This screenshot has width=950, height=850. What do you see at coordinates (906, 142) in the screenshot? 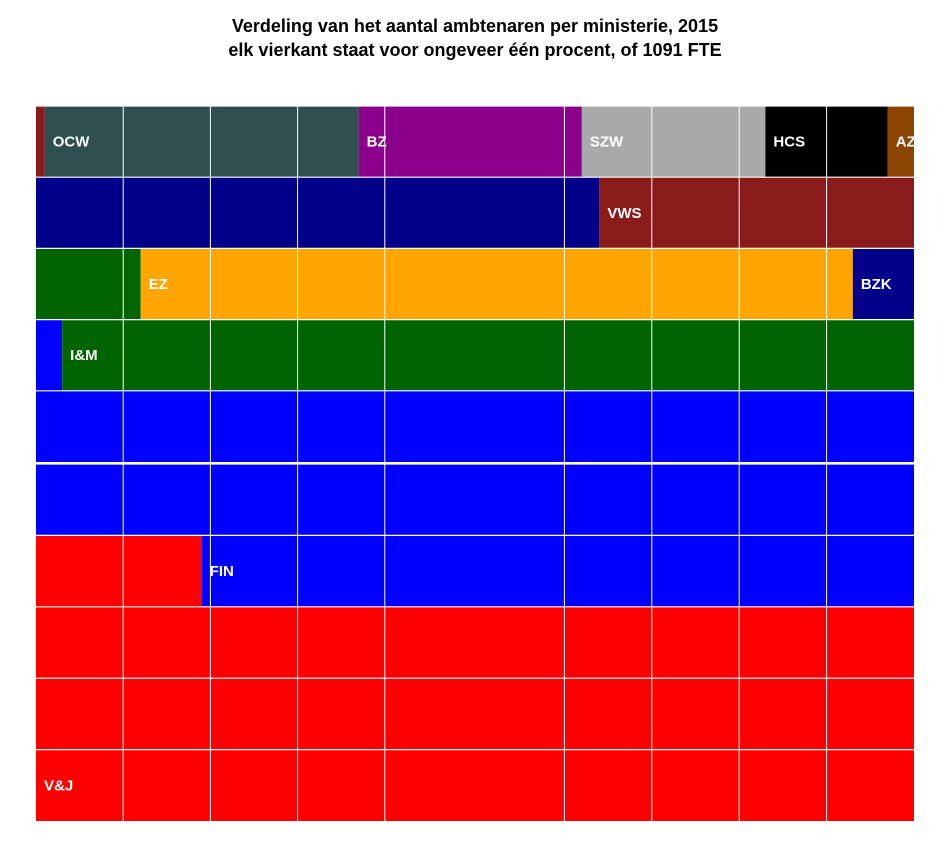
I see `label-az: AZ` at bounding box center [906, 142].